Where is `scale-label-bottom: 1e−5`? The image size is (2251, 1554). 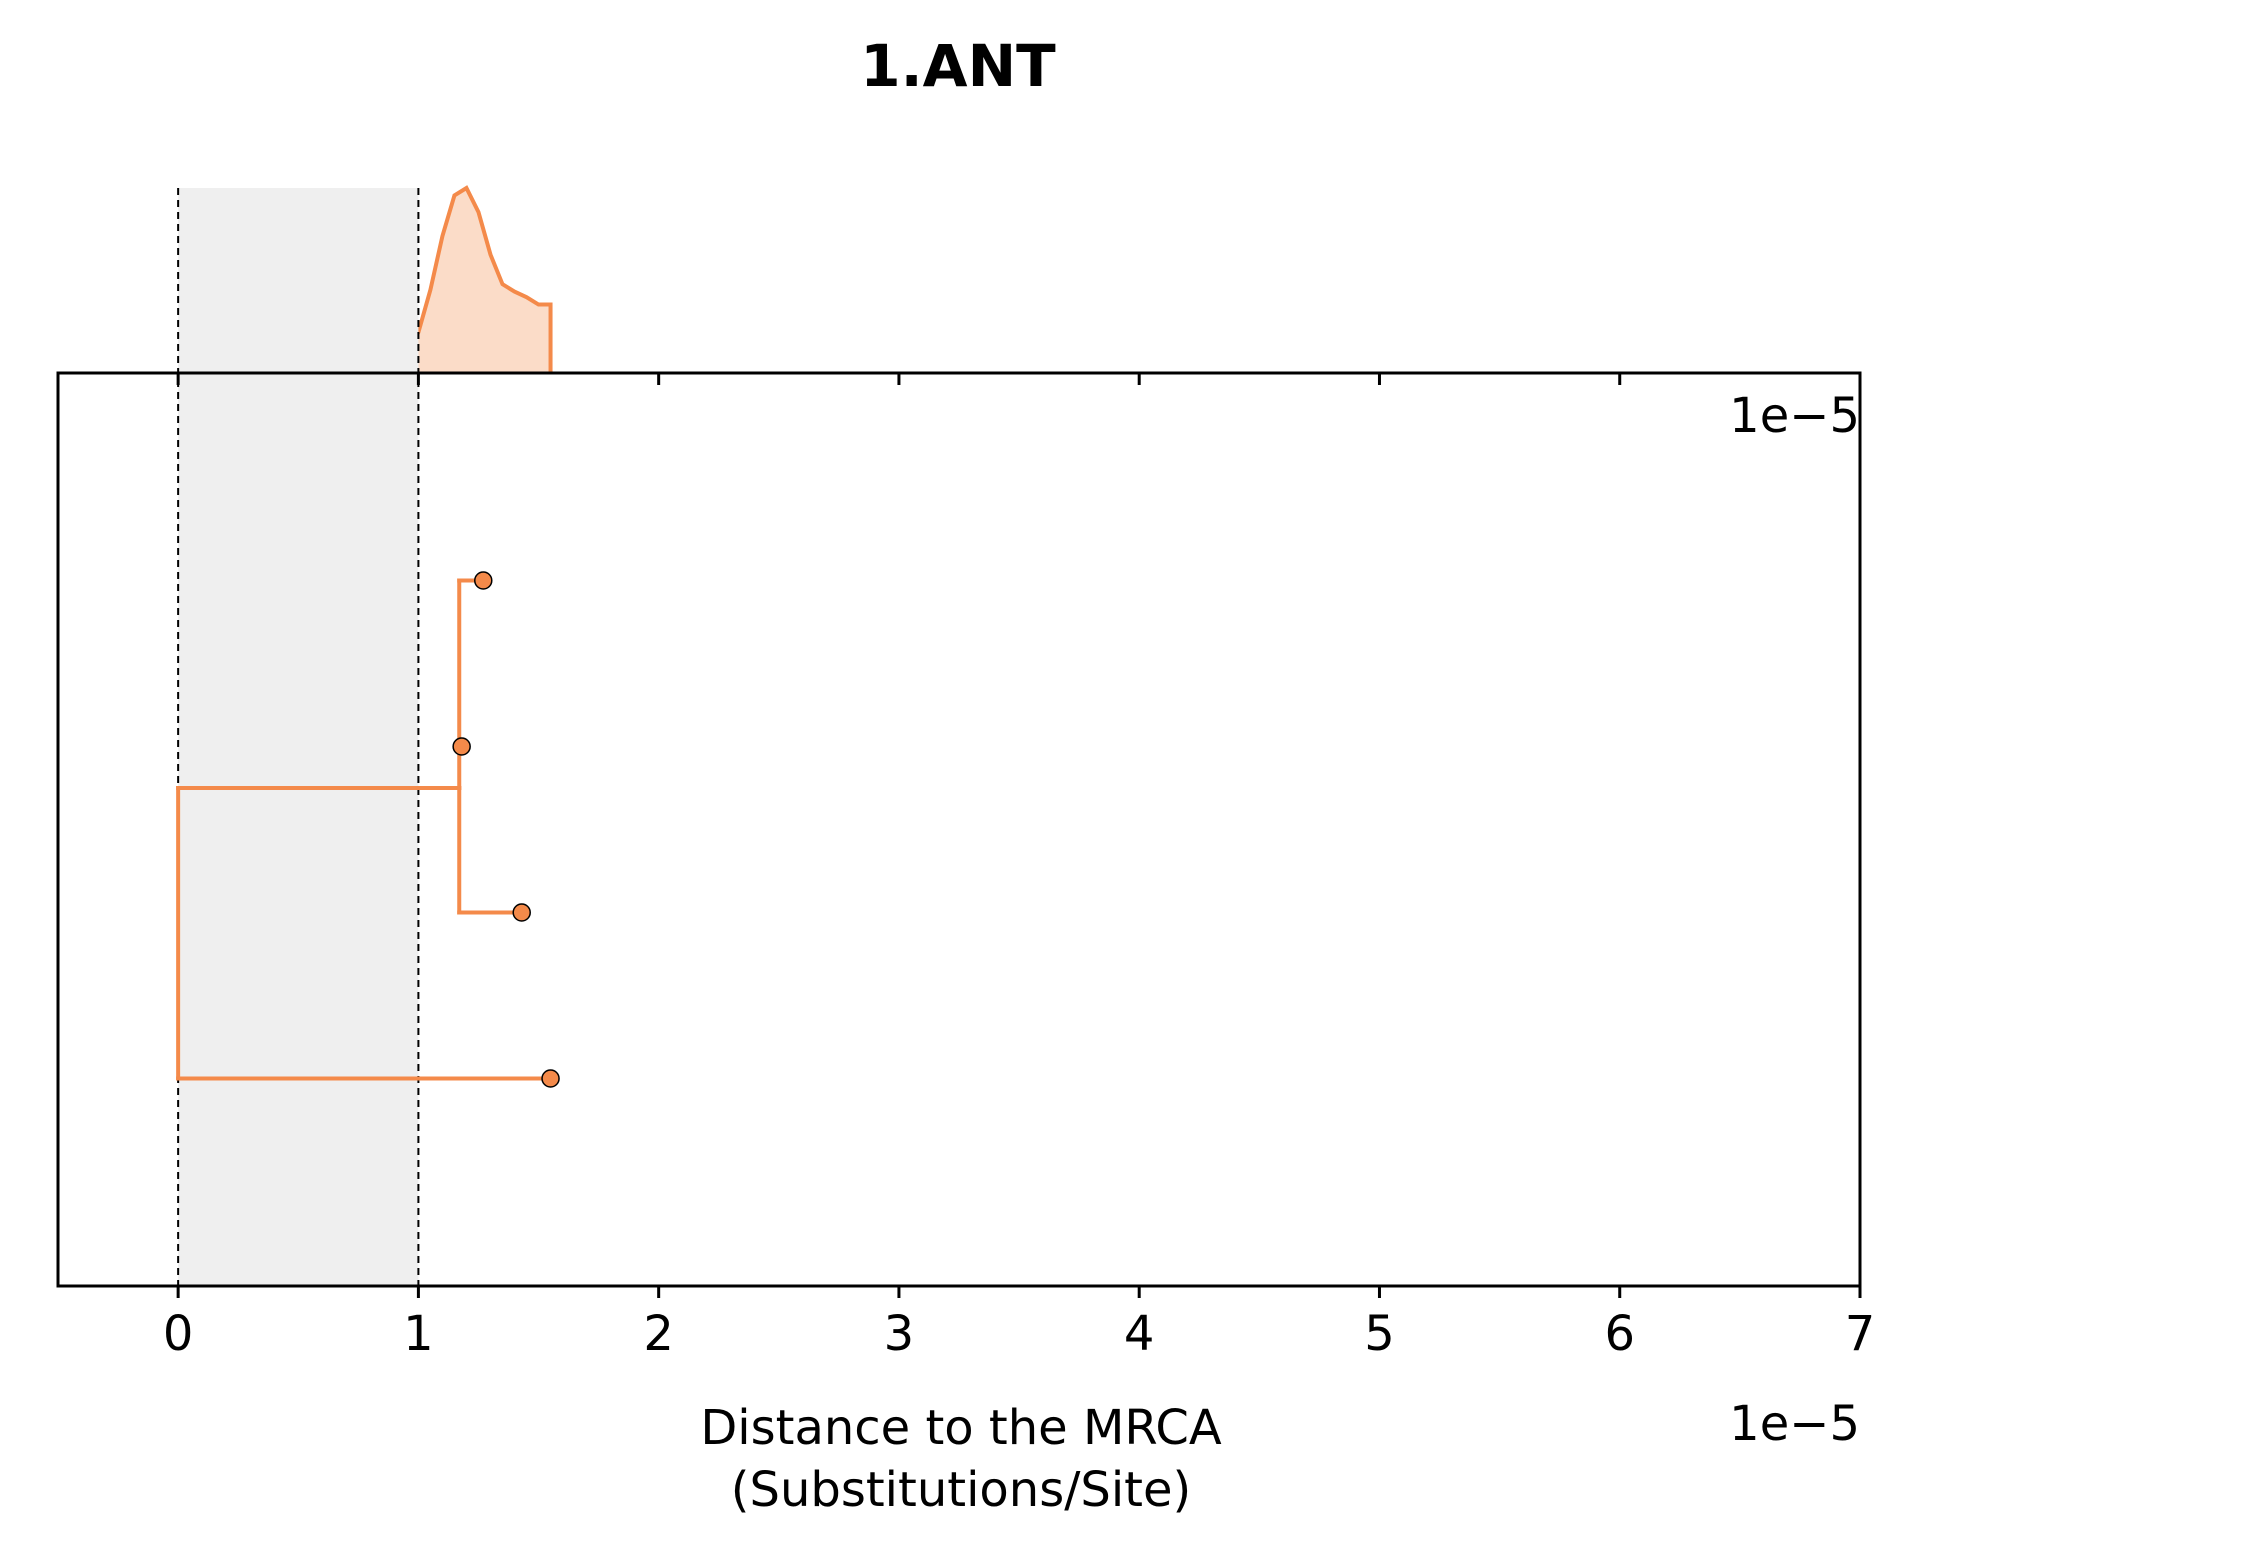 scale-label-bottom: 1e−5 is located at coordinates (1794, 1424).